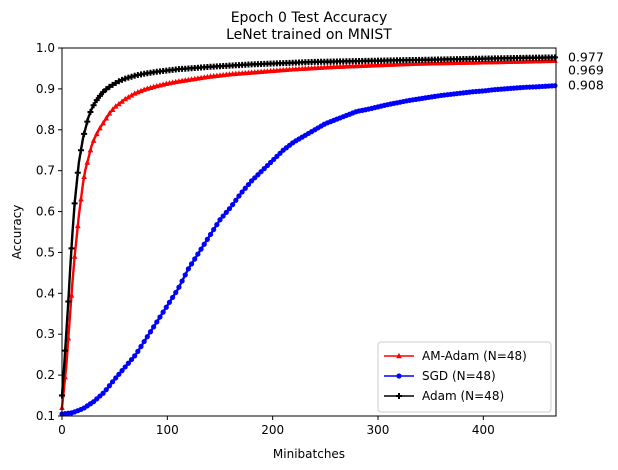  What do you see at coordinates (45, 130) in the screenshot?
I see `y-tick-label: 0.8` at bounding box center [45, 130].